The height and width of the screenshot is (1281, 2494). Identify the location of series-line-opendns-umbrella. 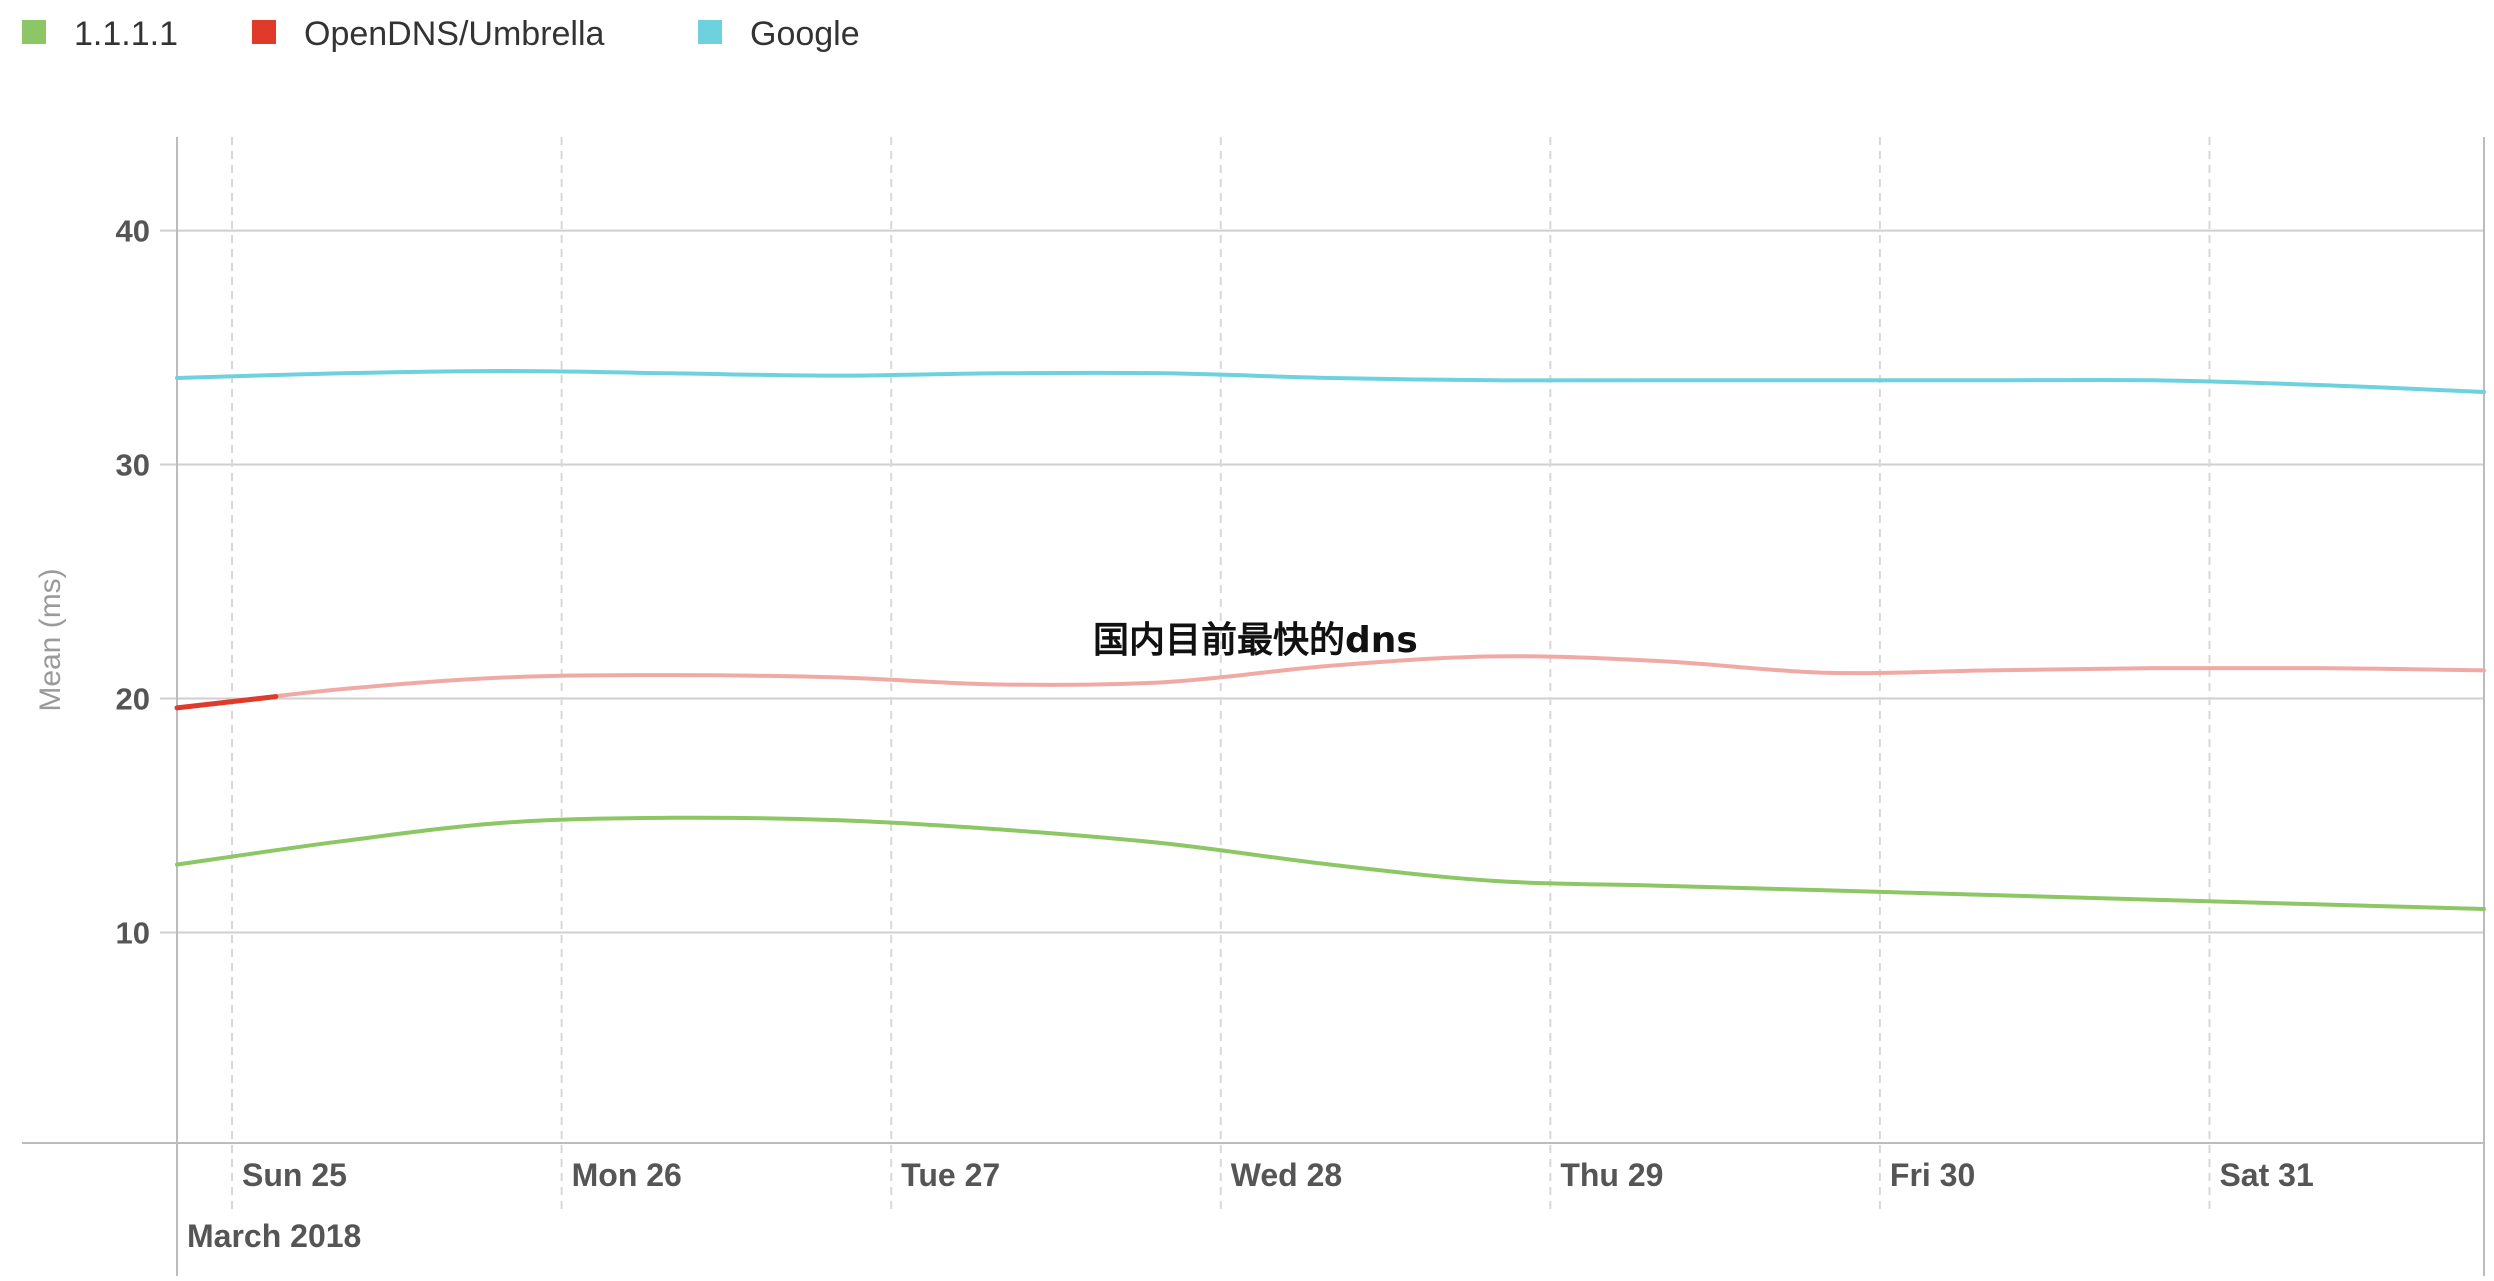
(1330, 682).